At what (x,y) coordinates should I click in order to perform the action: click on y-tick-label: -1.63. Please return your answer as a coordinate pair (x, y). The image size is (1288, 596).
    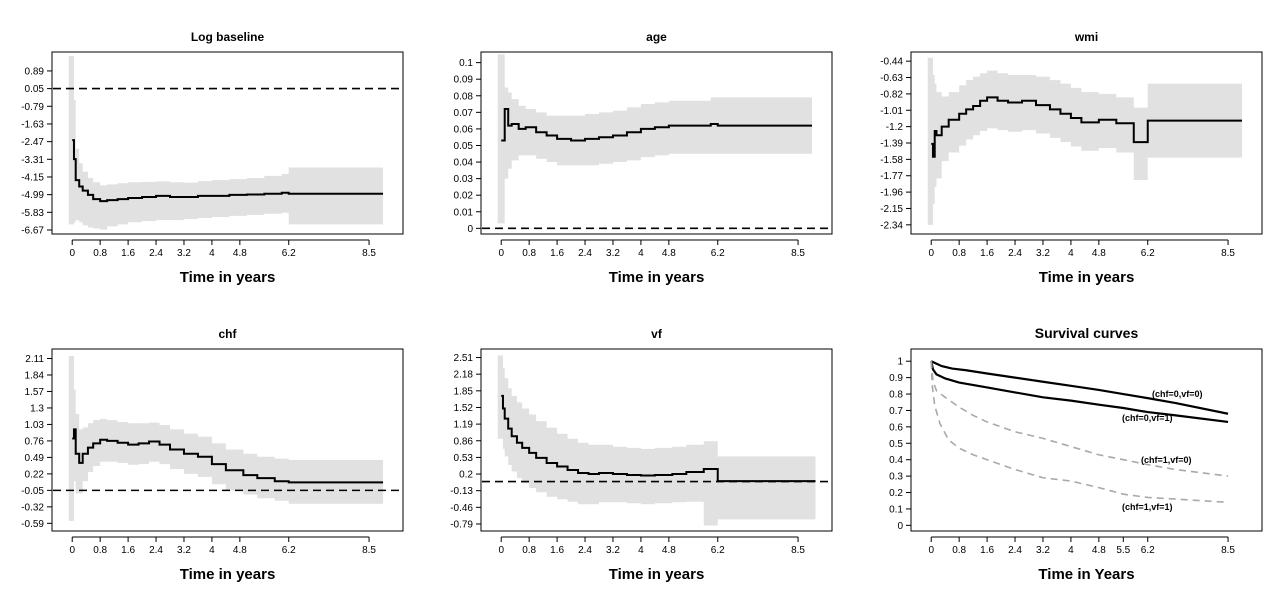
    Looking at the image, I should click on (32, 124).